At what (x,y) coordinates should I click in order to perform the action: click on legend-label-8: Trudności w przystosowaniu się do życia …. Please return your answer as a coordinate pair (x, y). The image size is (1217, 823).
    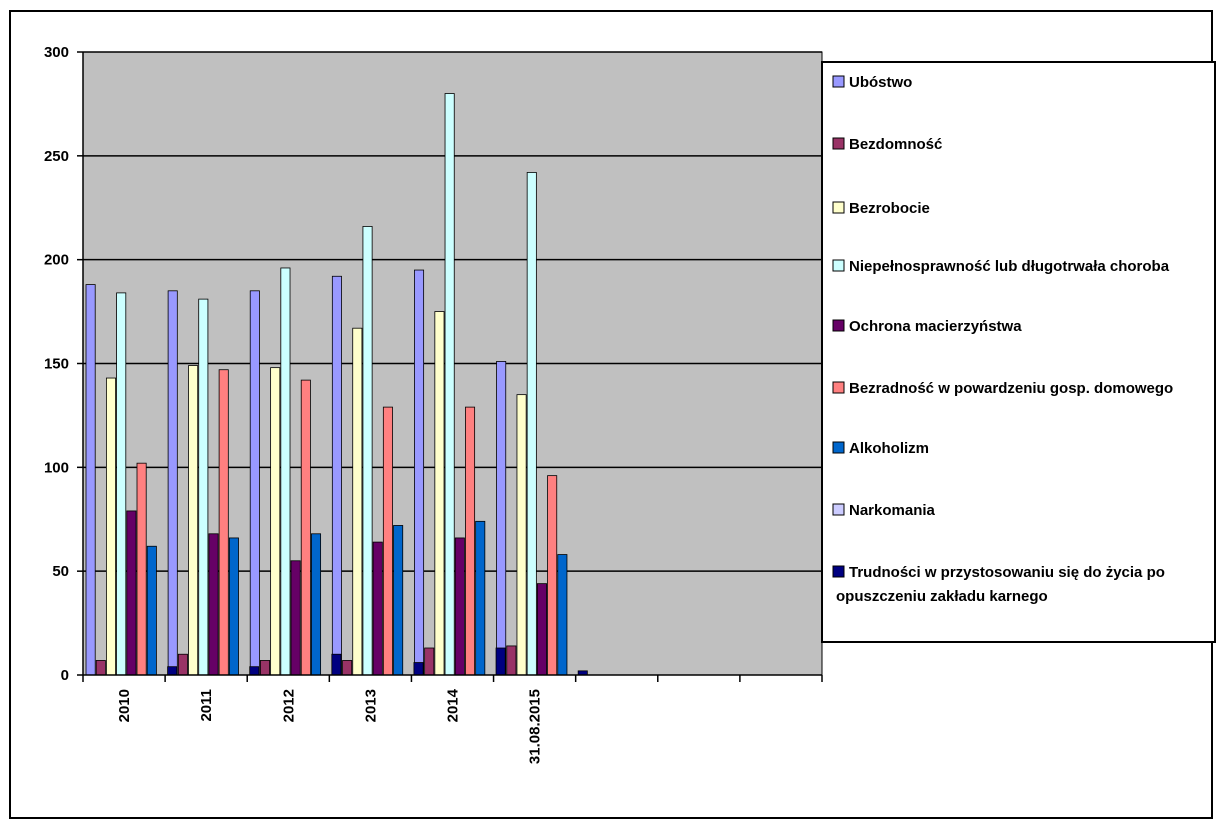
    Looking at the image, I should click on (1000, 584).